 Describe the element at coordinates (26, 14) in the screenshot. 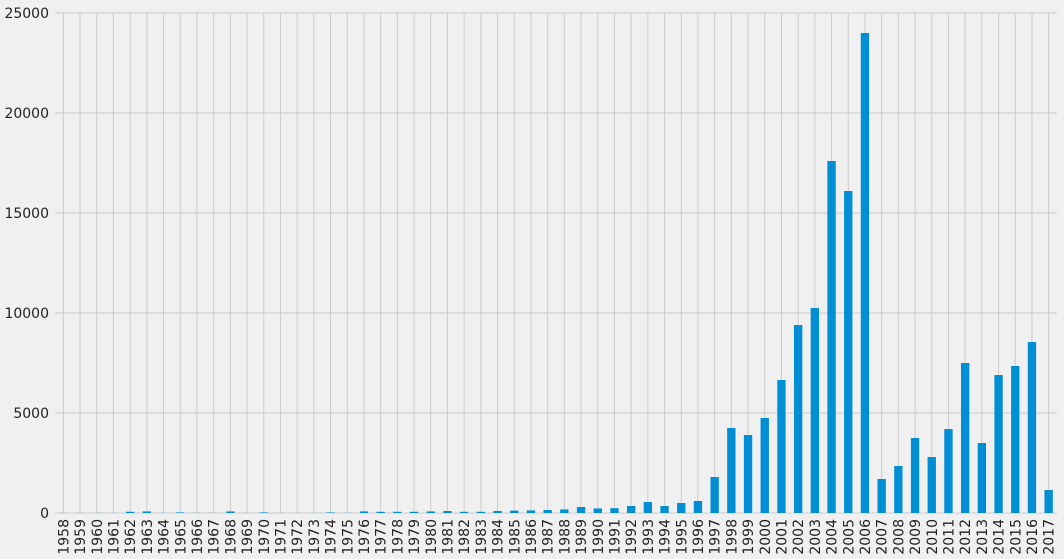

I see `y-tick-label: 25000` at that location.